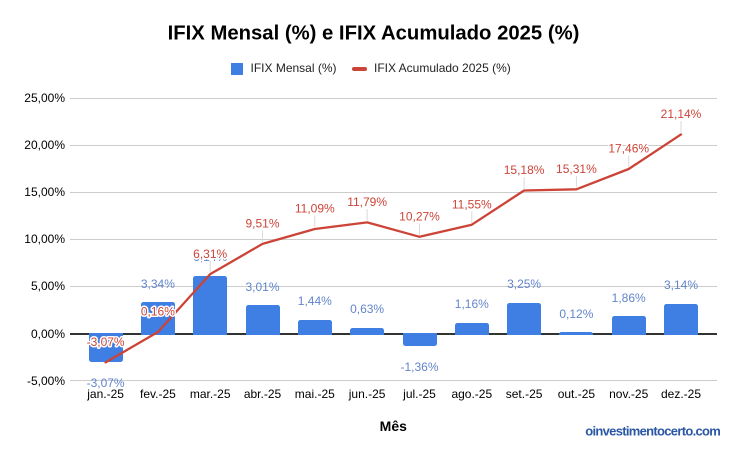  I want to click on svg-text: 11,09%, so click(315, 209).